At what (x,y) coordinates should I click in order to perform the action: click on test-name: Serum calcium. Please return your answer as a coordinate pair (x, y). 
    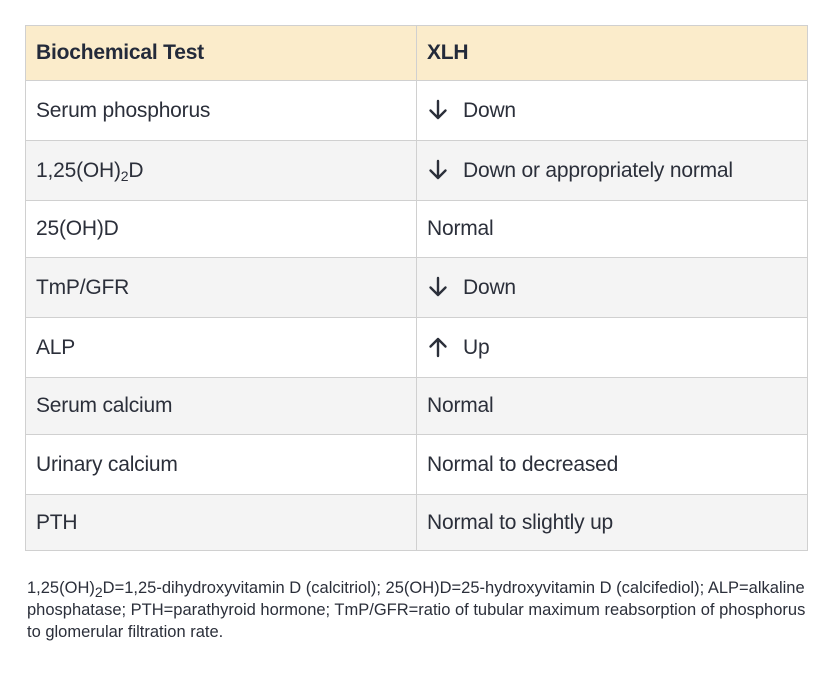
    Looking at the image, I should click on (104, 405).